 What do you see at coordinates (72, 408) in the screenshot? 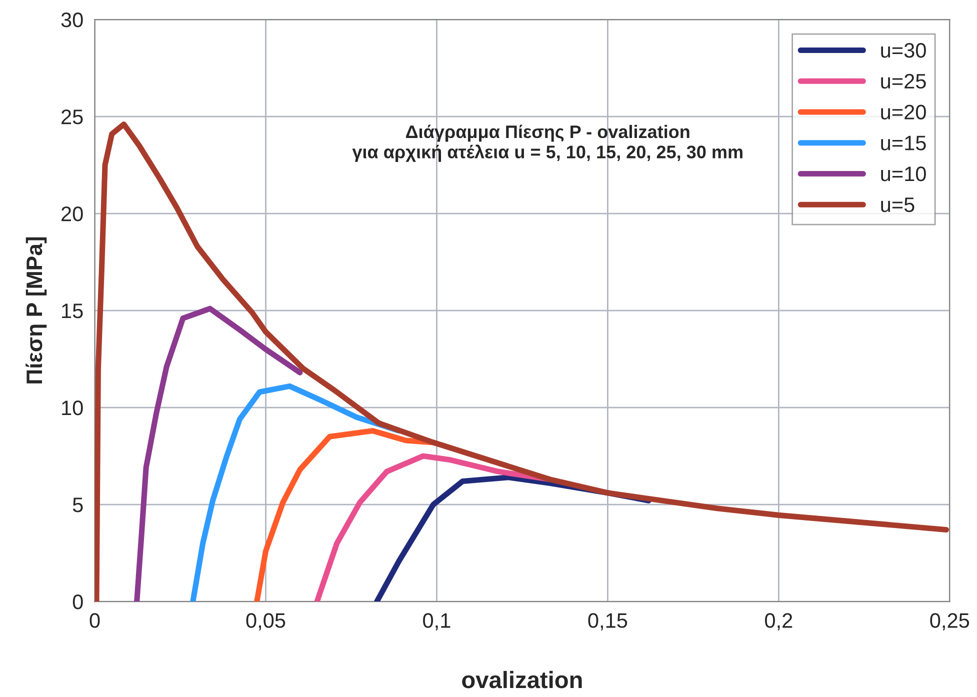
I see `y-tick-label: 10` at bounding box center [72, 408].